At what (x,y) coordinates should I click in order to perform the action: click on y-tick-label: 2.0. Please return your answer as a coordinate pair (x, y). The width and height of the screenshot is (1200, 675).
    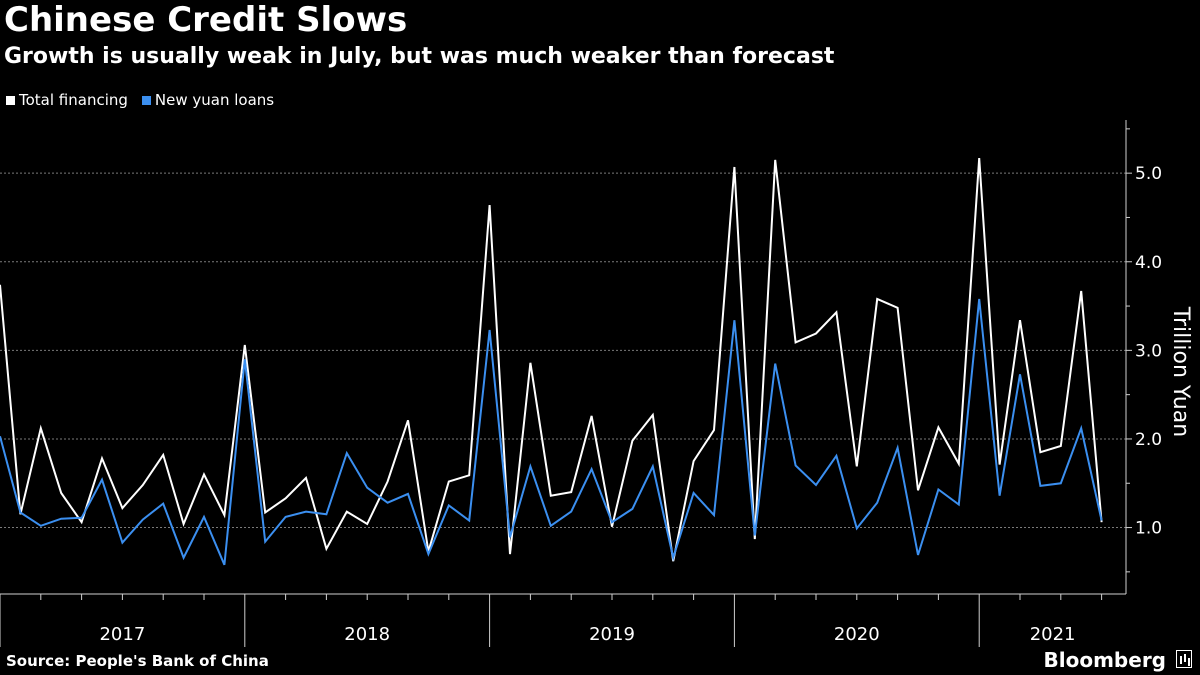
    Looking at the image, I should click on (1148, 440).